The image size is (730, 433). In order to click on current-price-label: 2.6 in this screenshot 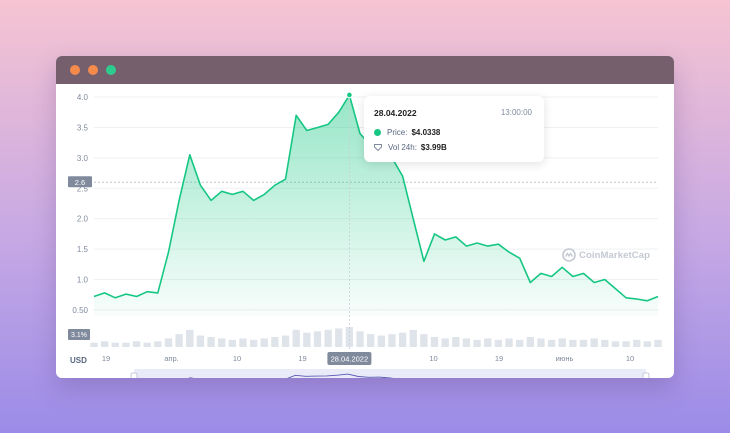, I will do `click(80, 182)`.